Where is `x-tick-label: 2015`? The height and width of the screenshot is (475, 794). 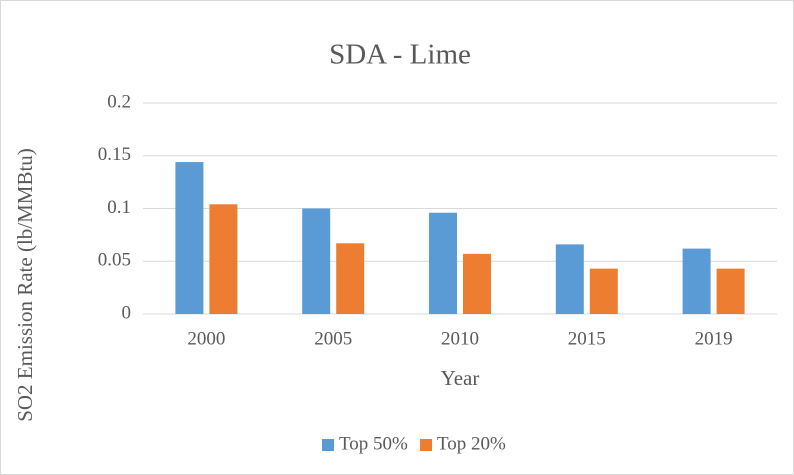
x-tick-label: 2015 is located at coordinates (587, 338).